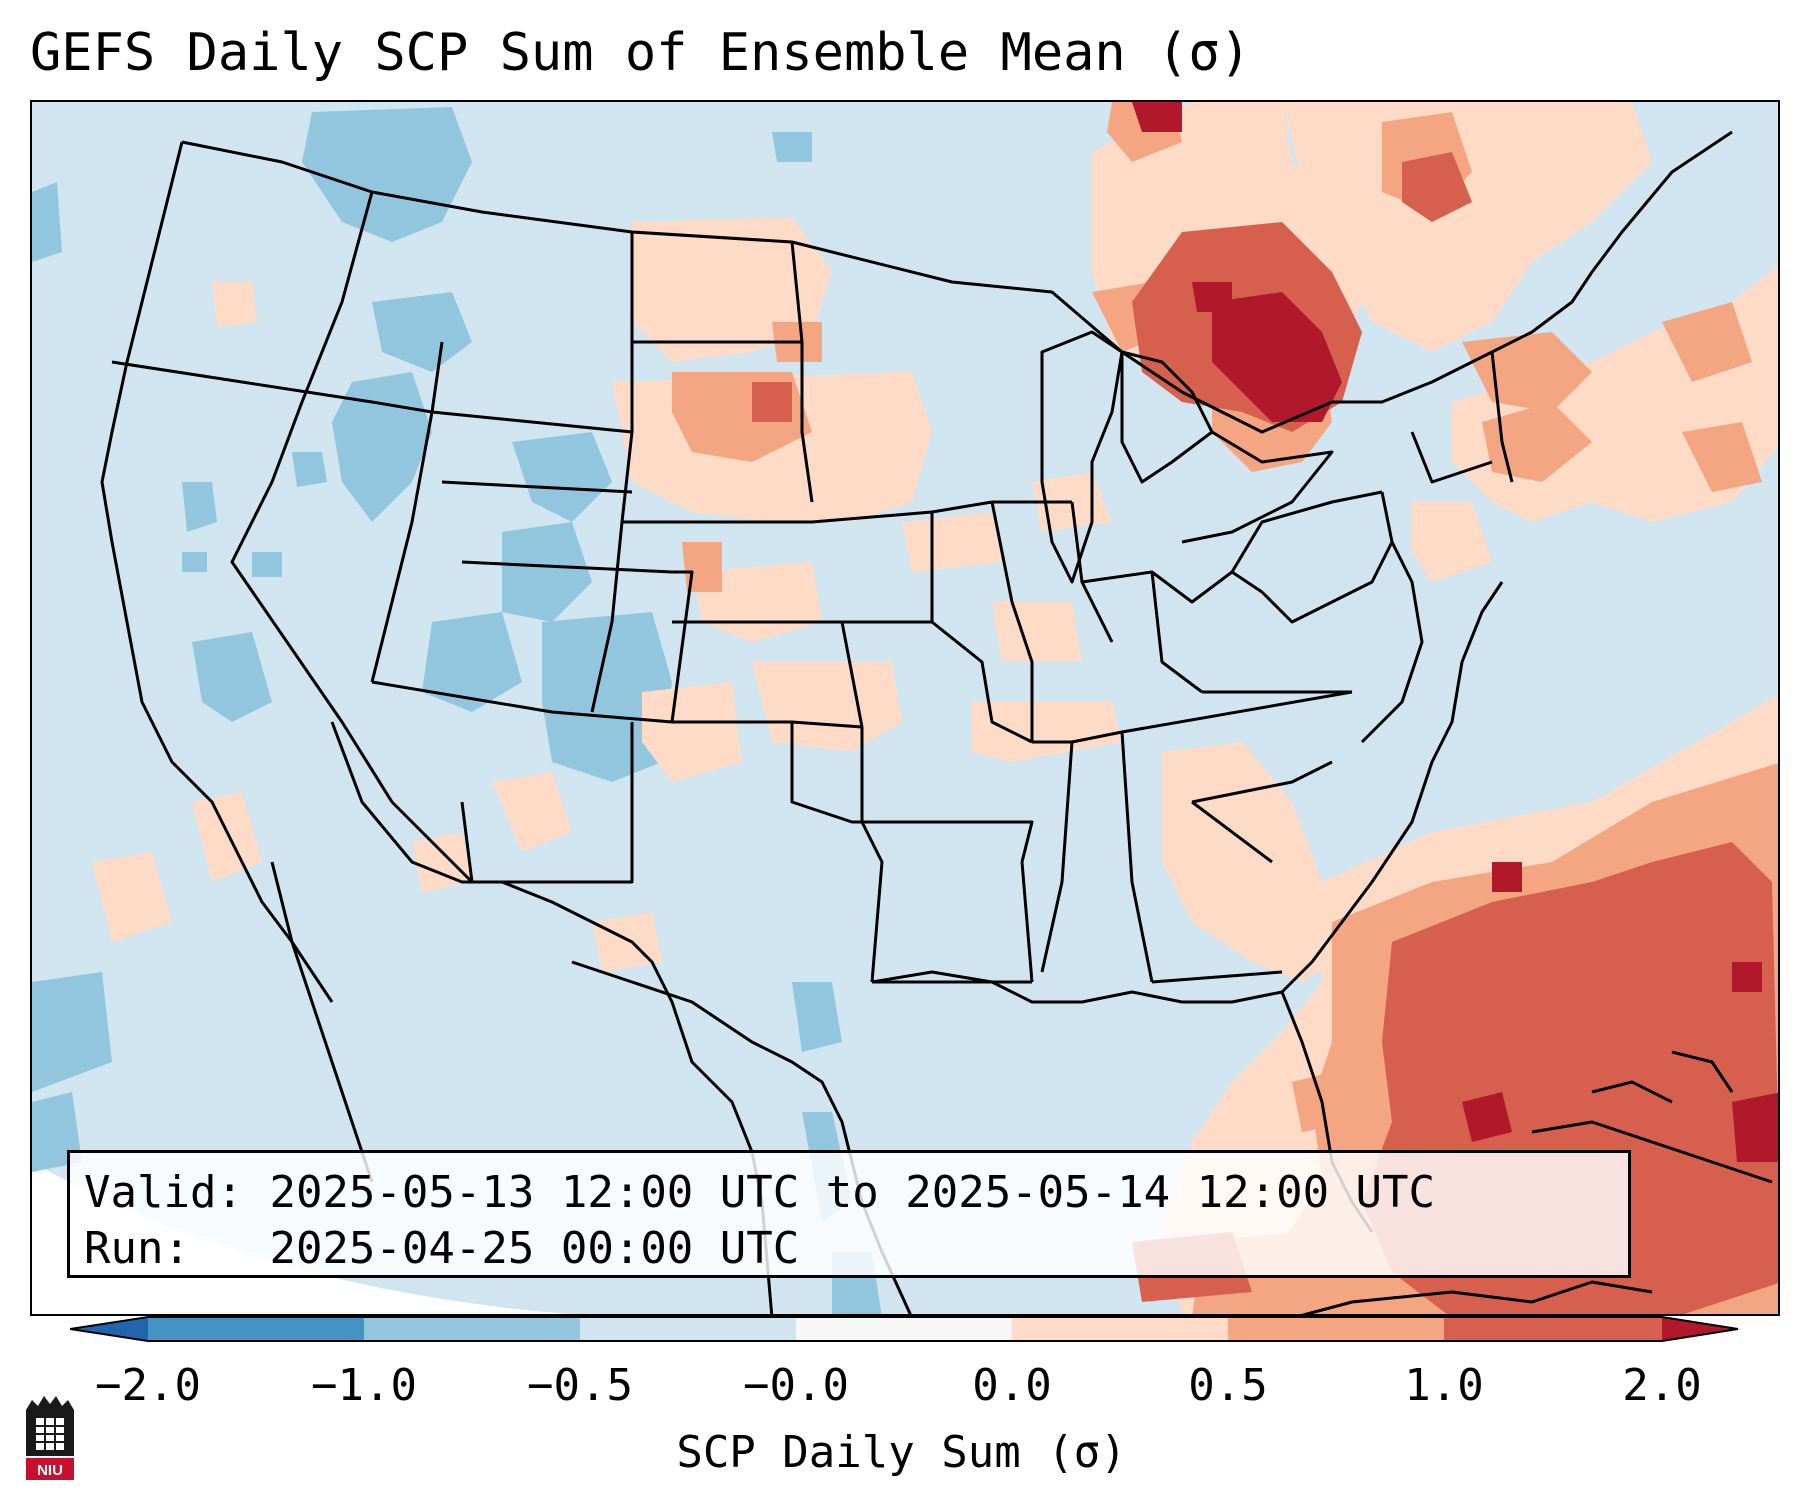 The image size is (1803, 1506). Describe the element at coordinates (580, 1385) in the screenshot. I see `colorbar-tick-label: −0.5` at that location.